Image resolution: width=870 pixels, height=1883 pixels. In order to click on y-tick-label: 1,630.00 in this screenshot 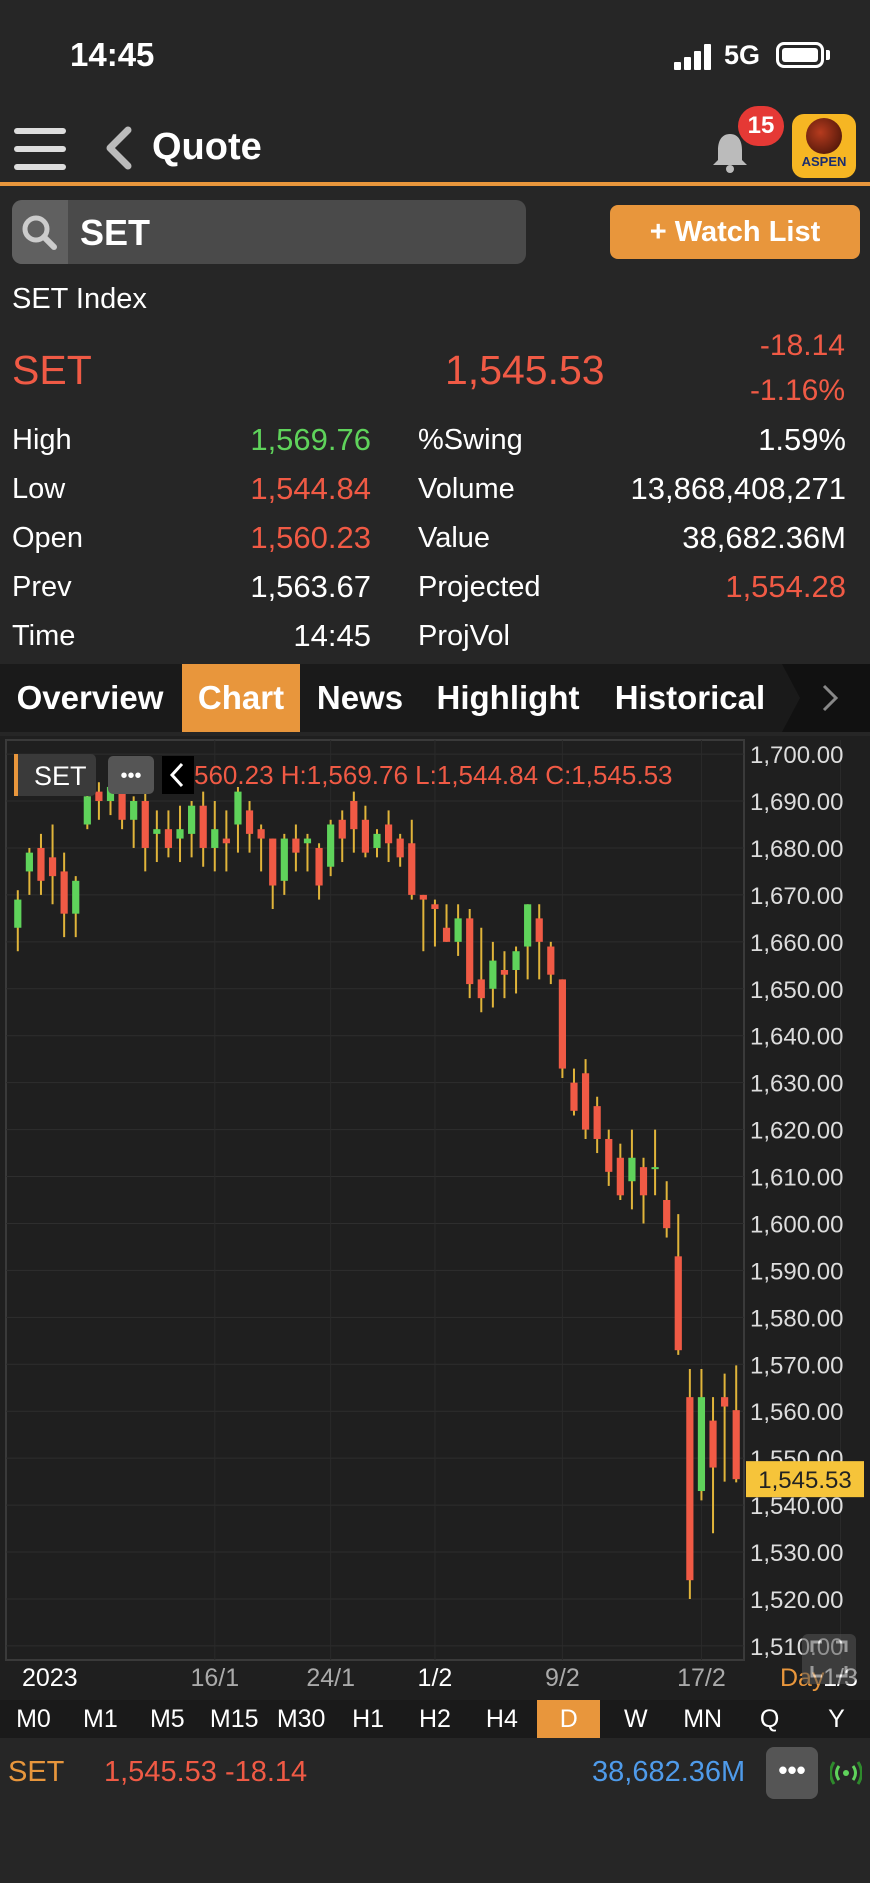, I will do `click(796, 1084)`.